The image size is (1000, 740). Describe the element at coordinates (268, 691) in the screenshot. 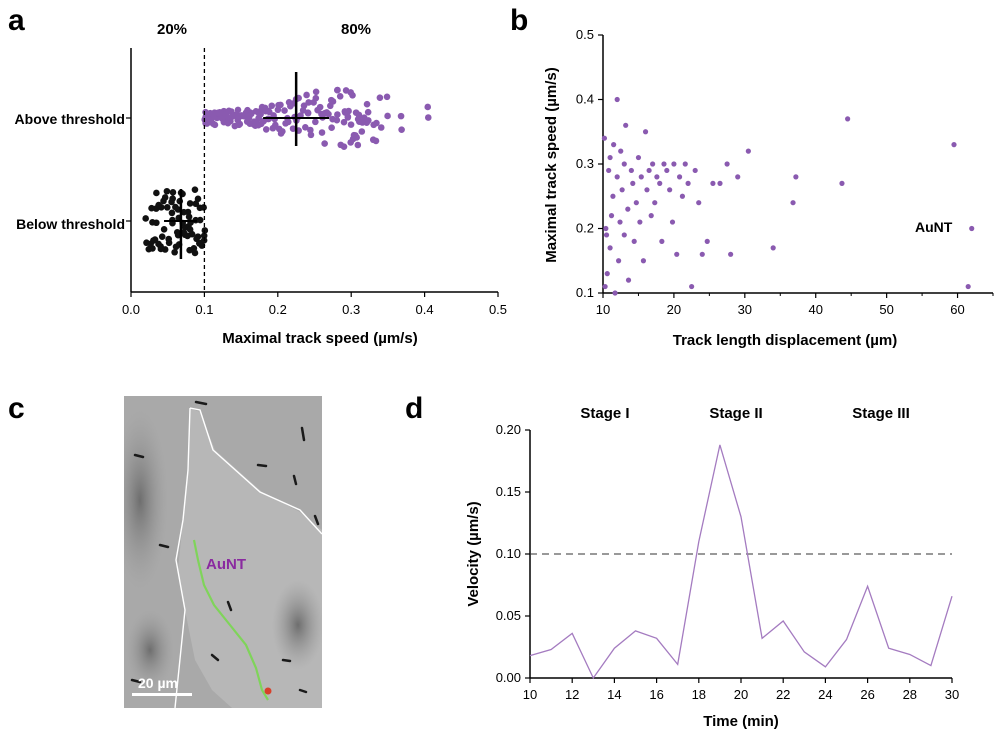

I see `aunt-position-marker` at that location.